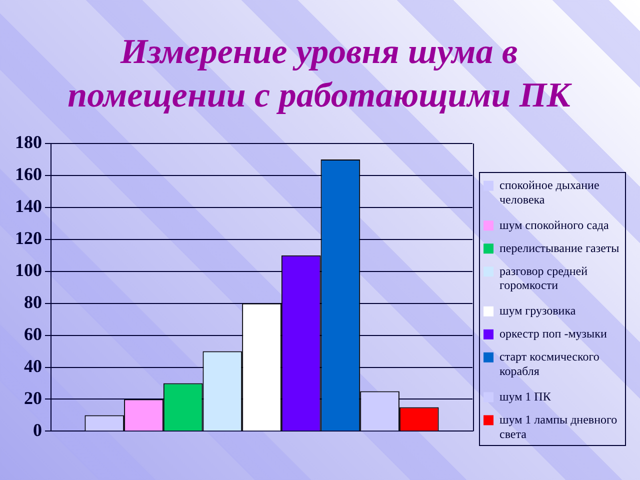  Describe the element at coordinates (559, 426) in the screenshot. I see `legend-label: шум 1 лампы дневного света` at that location.